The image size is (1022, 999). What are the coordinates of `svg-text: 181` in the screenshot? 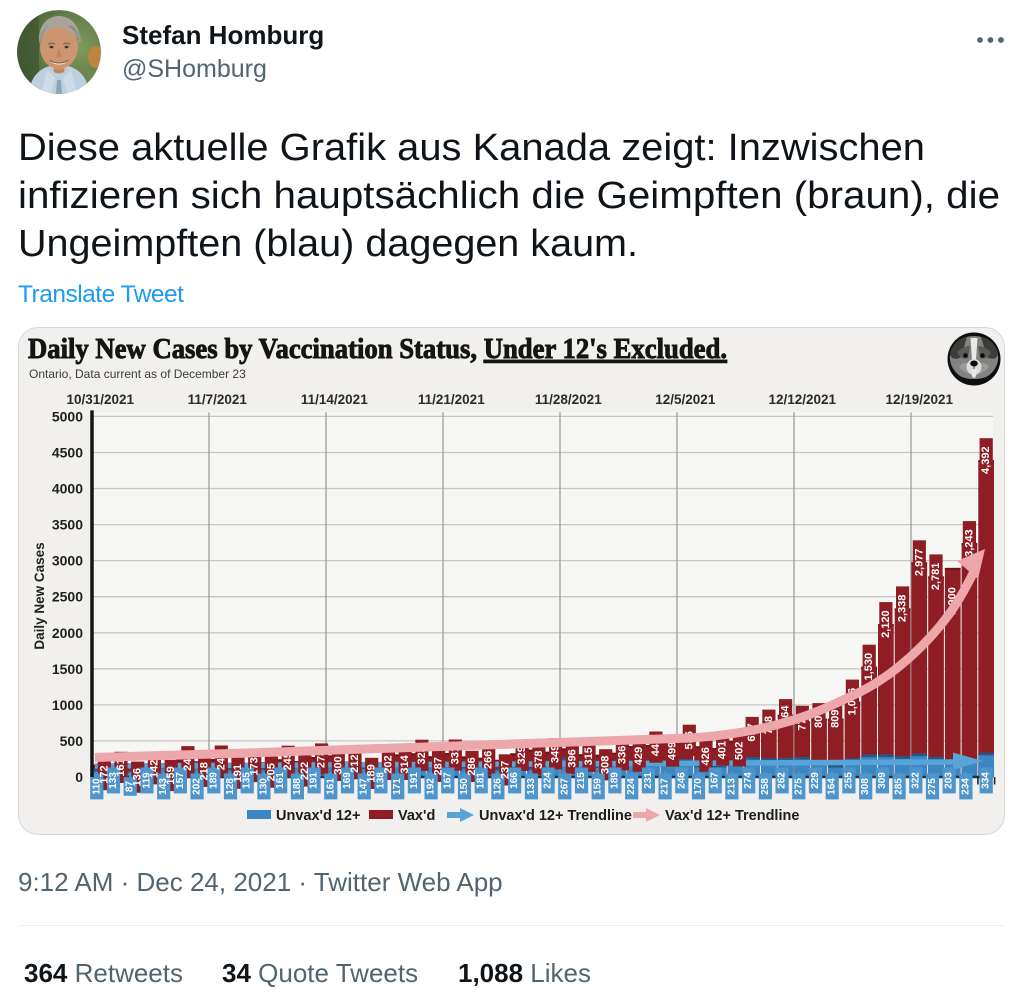 It's located at (481, 780).